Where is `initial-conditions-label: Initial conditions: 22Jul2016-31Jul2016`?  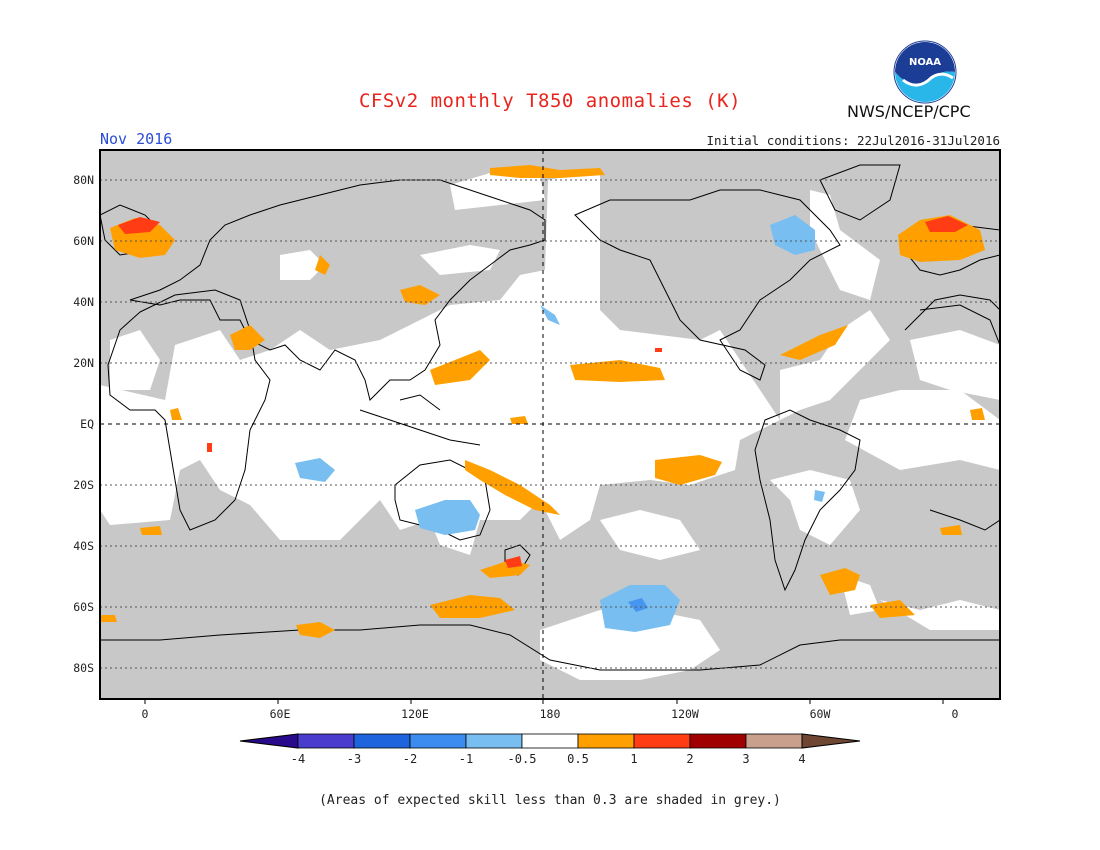
initial-conditions-label: Initial conditions: 22Jul2016-31Jul2016 is located at coordinates (853, 140).